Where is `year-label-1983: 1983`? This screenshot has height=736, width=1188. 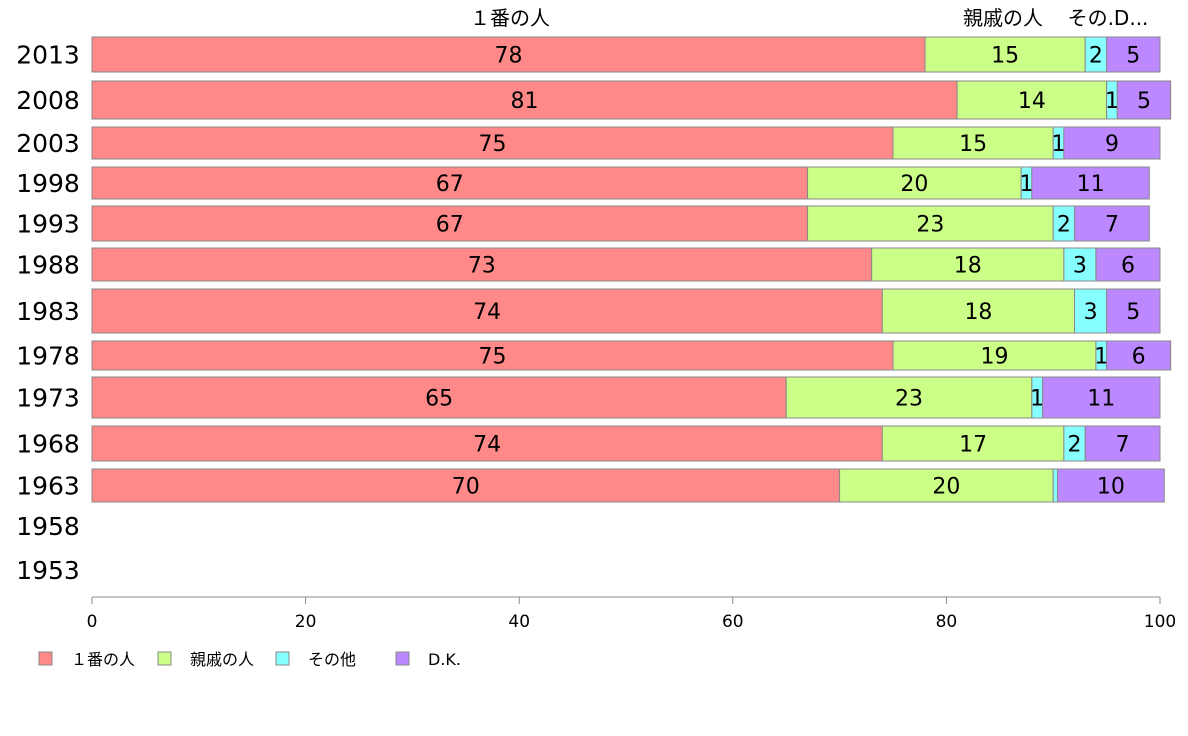 year-label-1983: 1983 is located at coordinates (48, 311).